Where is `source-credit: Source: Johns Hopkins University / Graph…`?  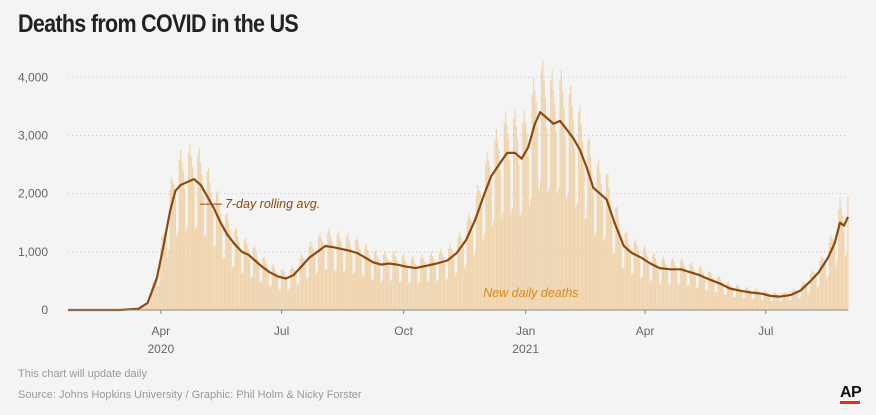
source-credit: Source: Johns Hopkins University / Graph… is located at coordinates (190, 395).